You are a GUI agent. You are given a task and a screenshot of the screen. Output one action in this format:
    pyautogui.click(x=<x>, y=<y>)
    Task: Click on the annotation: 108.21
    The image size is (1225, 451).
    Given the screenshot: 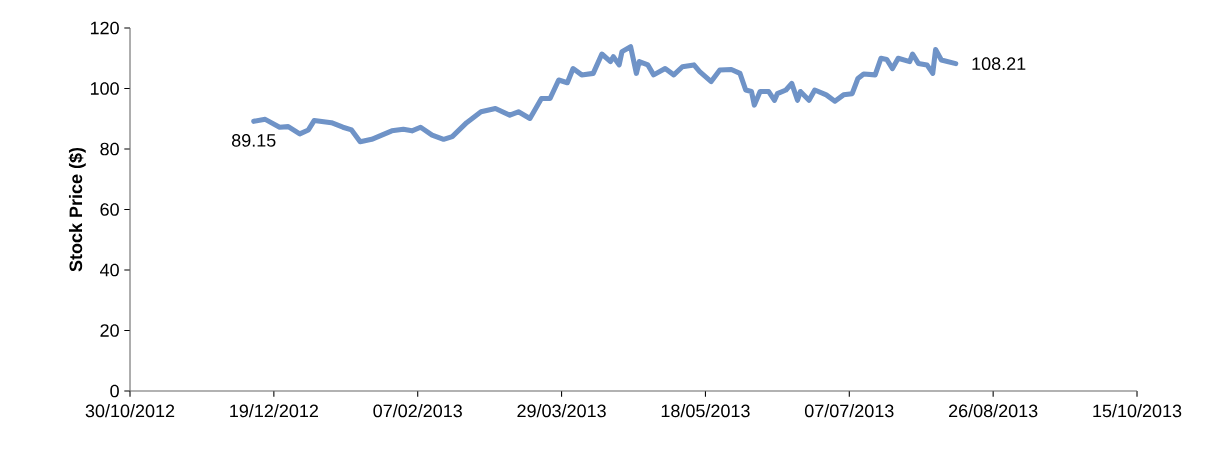 What is the action you would take?
    pyautogui.click(x=999, y=64)
    